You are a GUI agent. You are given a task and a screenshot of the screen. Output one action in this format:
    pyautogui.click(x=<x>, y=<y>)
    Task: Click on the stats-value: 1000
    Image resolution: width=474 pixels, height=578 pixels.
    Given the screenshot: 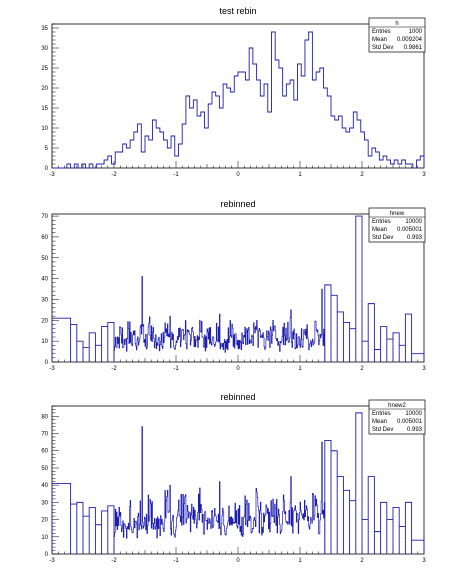 What is the action you would take?
    pyautogui.click(x=416, y=32)
    